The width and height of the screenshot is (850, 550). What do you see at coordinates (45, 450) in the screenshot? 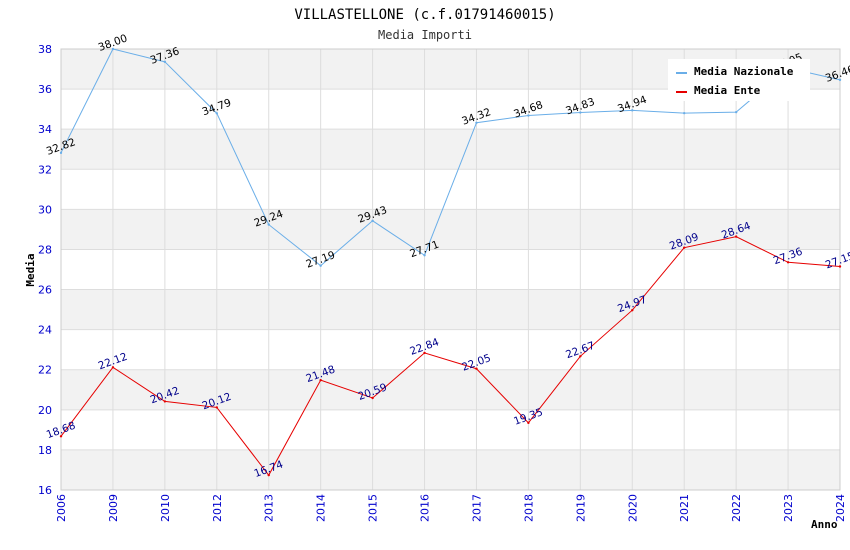
I see `y-tick-label: 18` at bounding box center [45, 450].